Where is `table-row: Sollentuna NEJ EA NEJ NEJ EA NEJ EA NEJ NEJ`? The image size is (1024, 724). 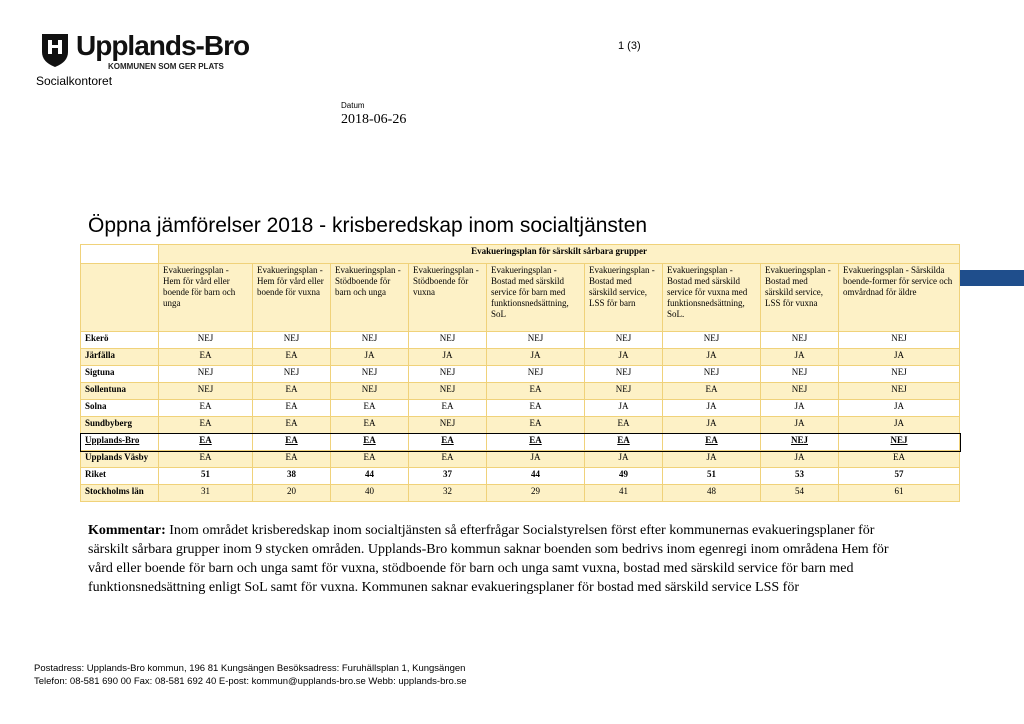 table-row: Sollentuna NEJ EA NEJ NEJ EA NEJ EA NEJ NEJ is located at coordinates (520, 391).